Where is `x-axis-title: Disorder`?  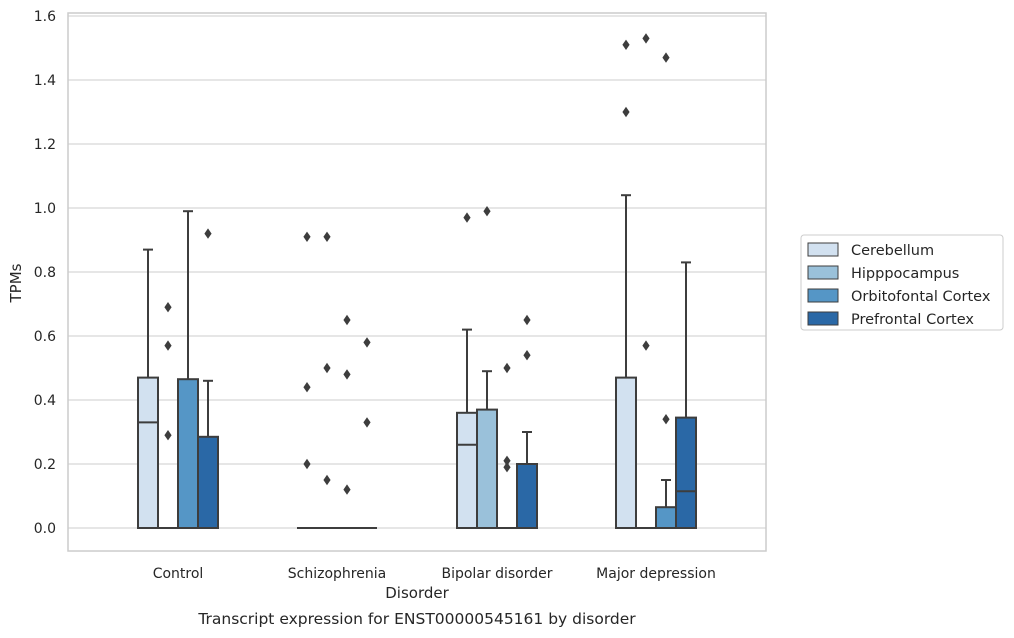 x-axis-title: Disorder is located at coordinates (417, 593).